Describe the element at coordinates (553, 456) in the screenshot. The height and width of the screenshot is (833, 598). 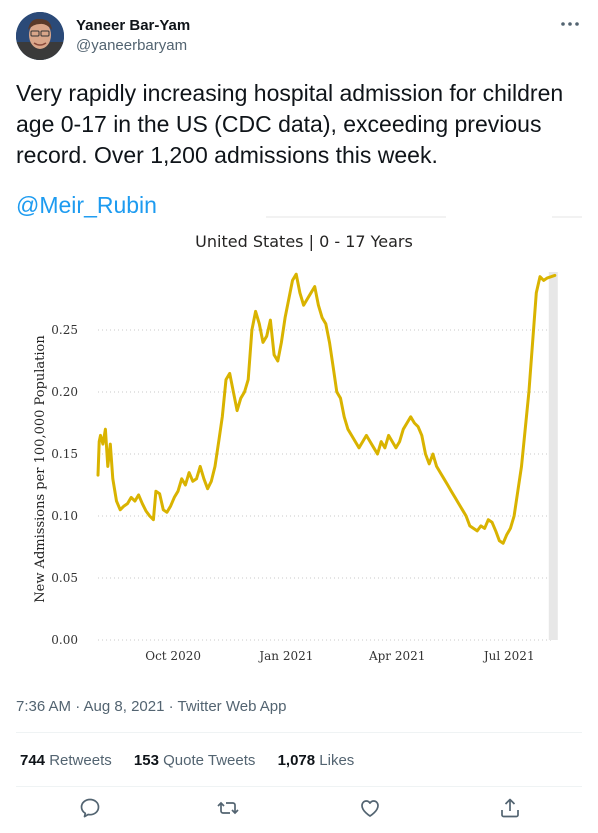
I see `latest-week-highlight` at that location.